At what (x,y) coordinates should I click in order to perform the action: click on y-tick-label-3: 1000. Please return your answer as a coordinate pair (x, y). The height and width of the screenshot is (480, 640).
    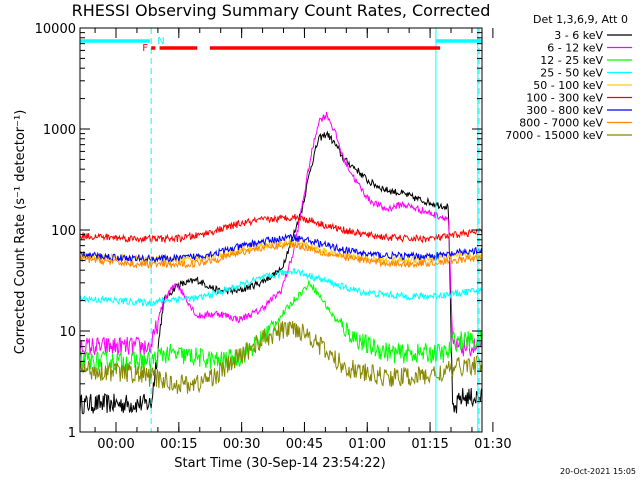
    Looking at the image, I should click on (59, 130).